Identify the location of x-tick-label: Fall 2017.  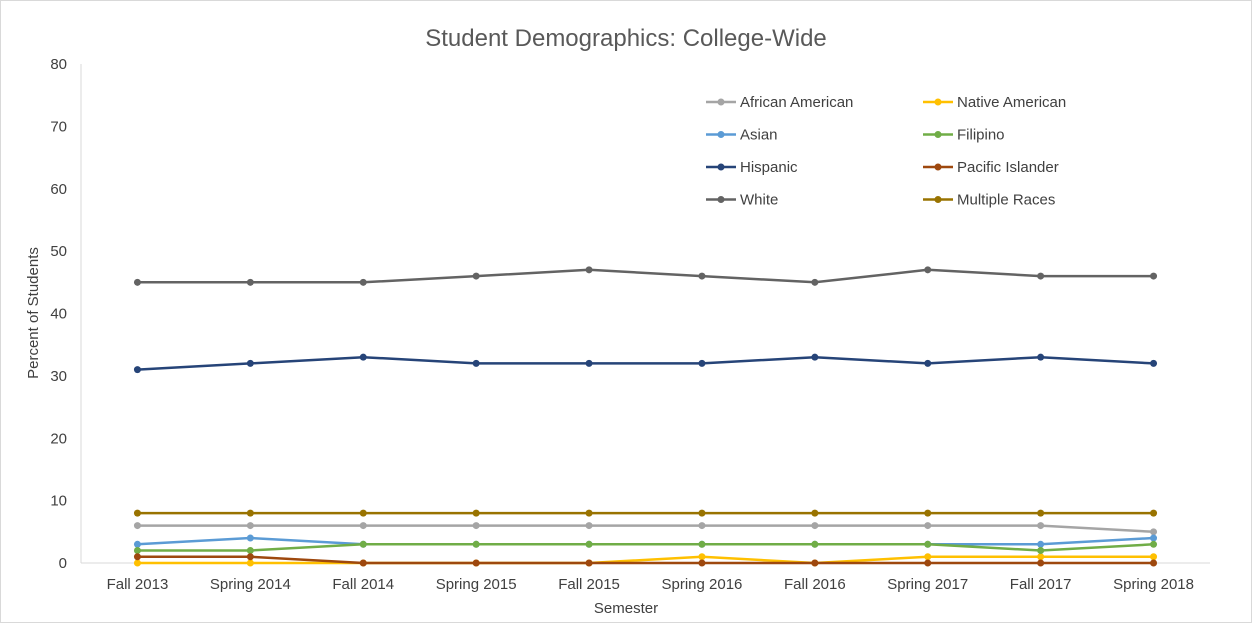
(1041, 584).